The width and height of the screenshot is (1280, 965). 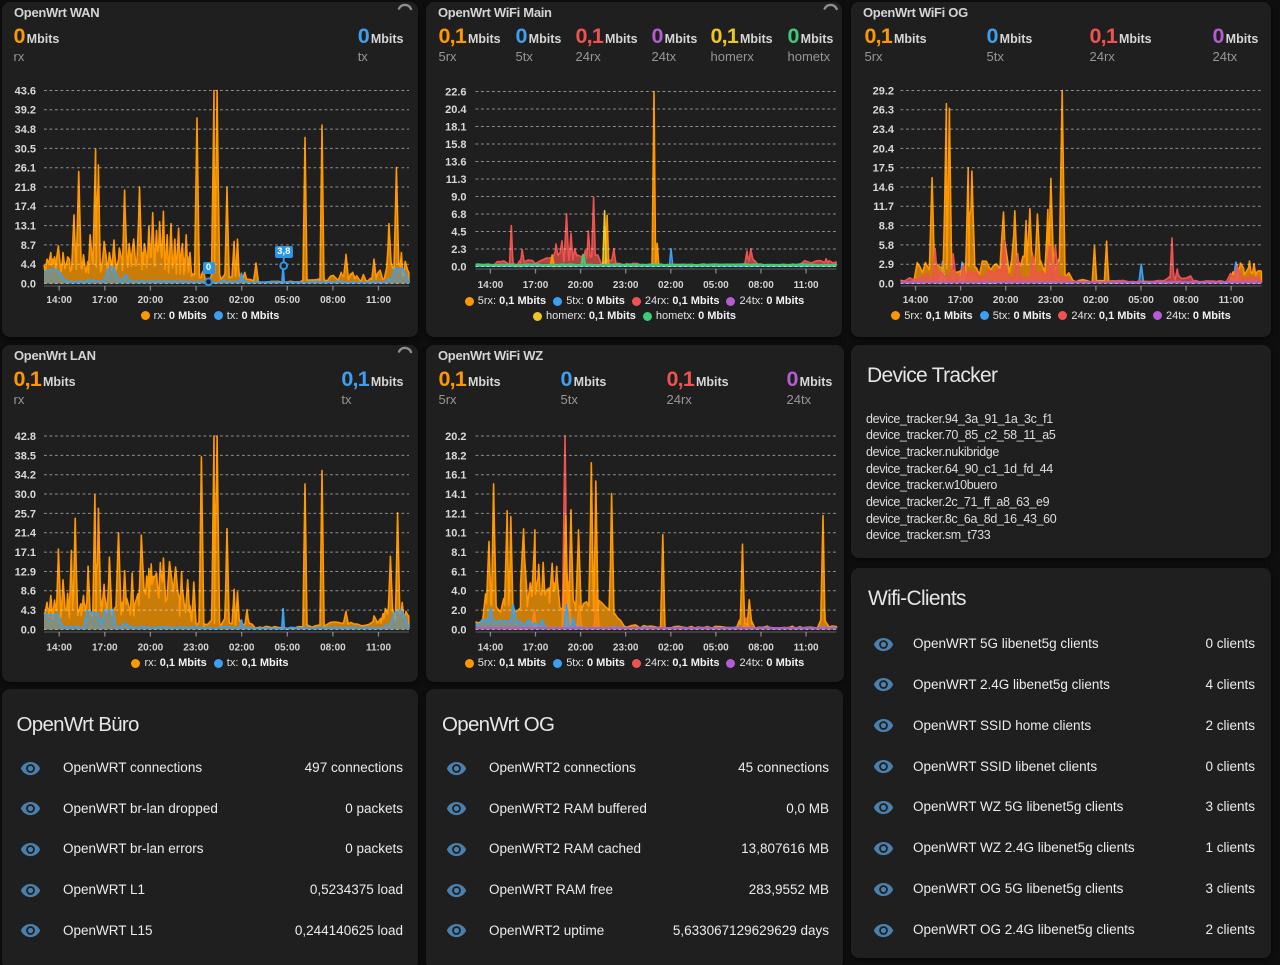 I want to click on svg-text: 4.0, so click(x=458, y=592).